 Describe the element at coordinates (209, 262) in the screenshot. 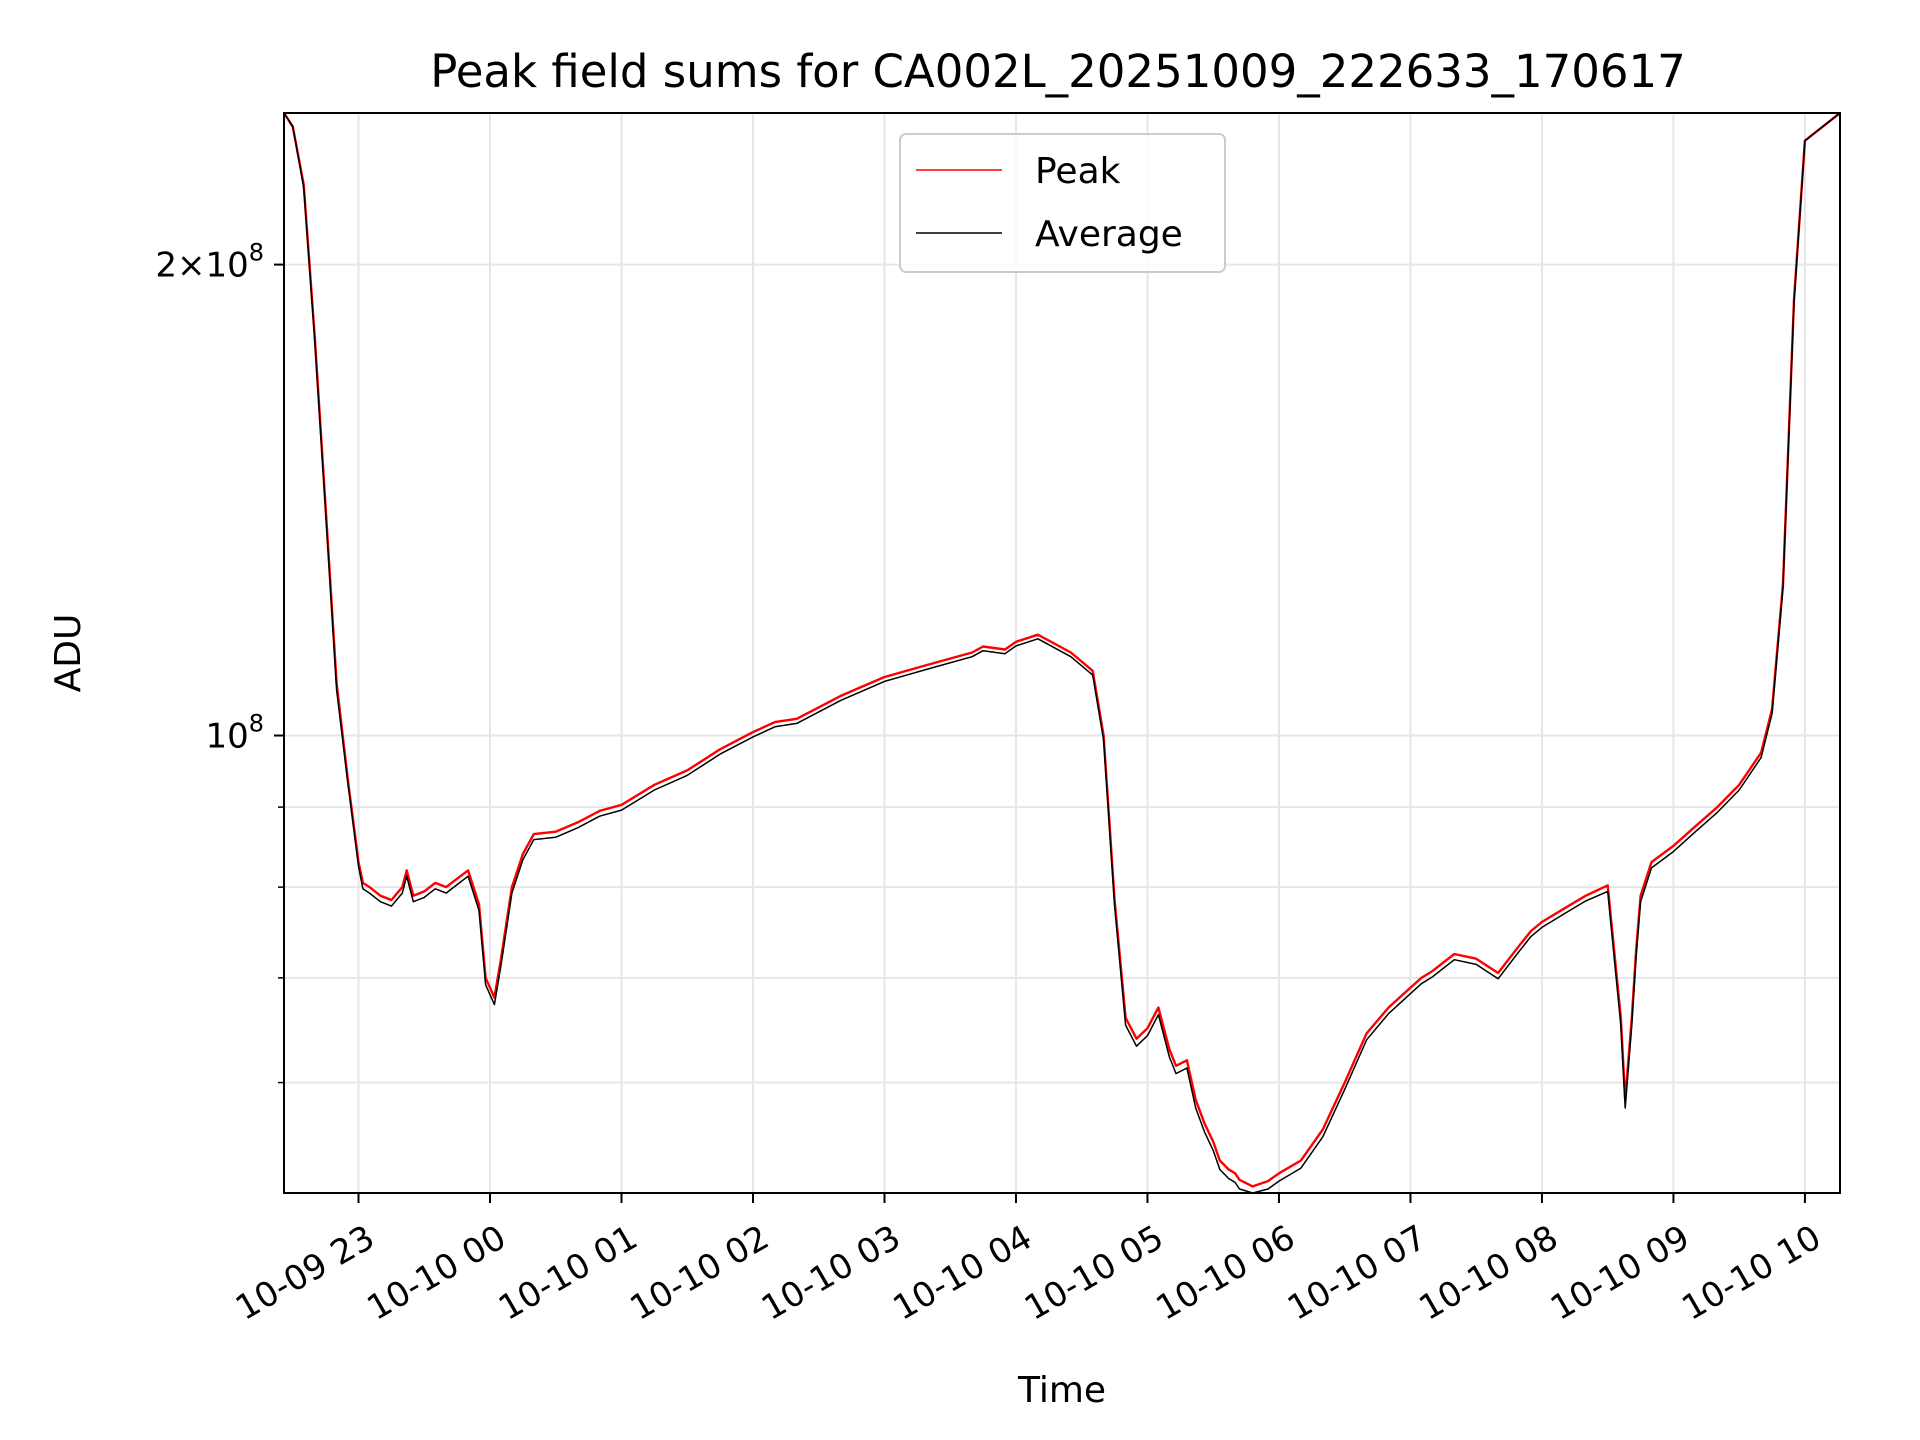

I see `y-tick-label: 2×108` at that location.